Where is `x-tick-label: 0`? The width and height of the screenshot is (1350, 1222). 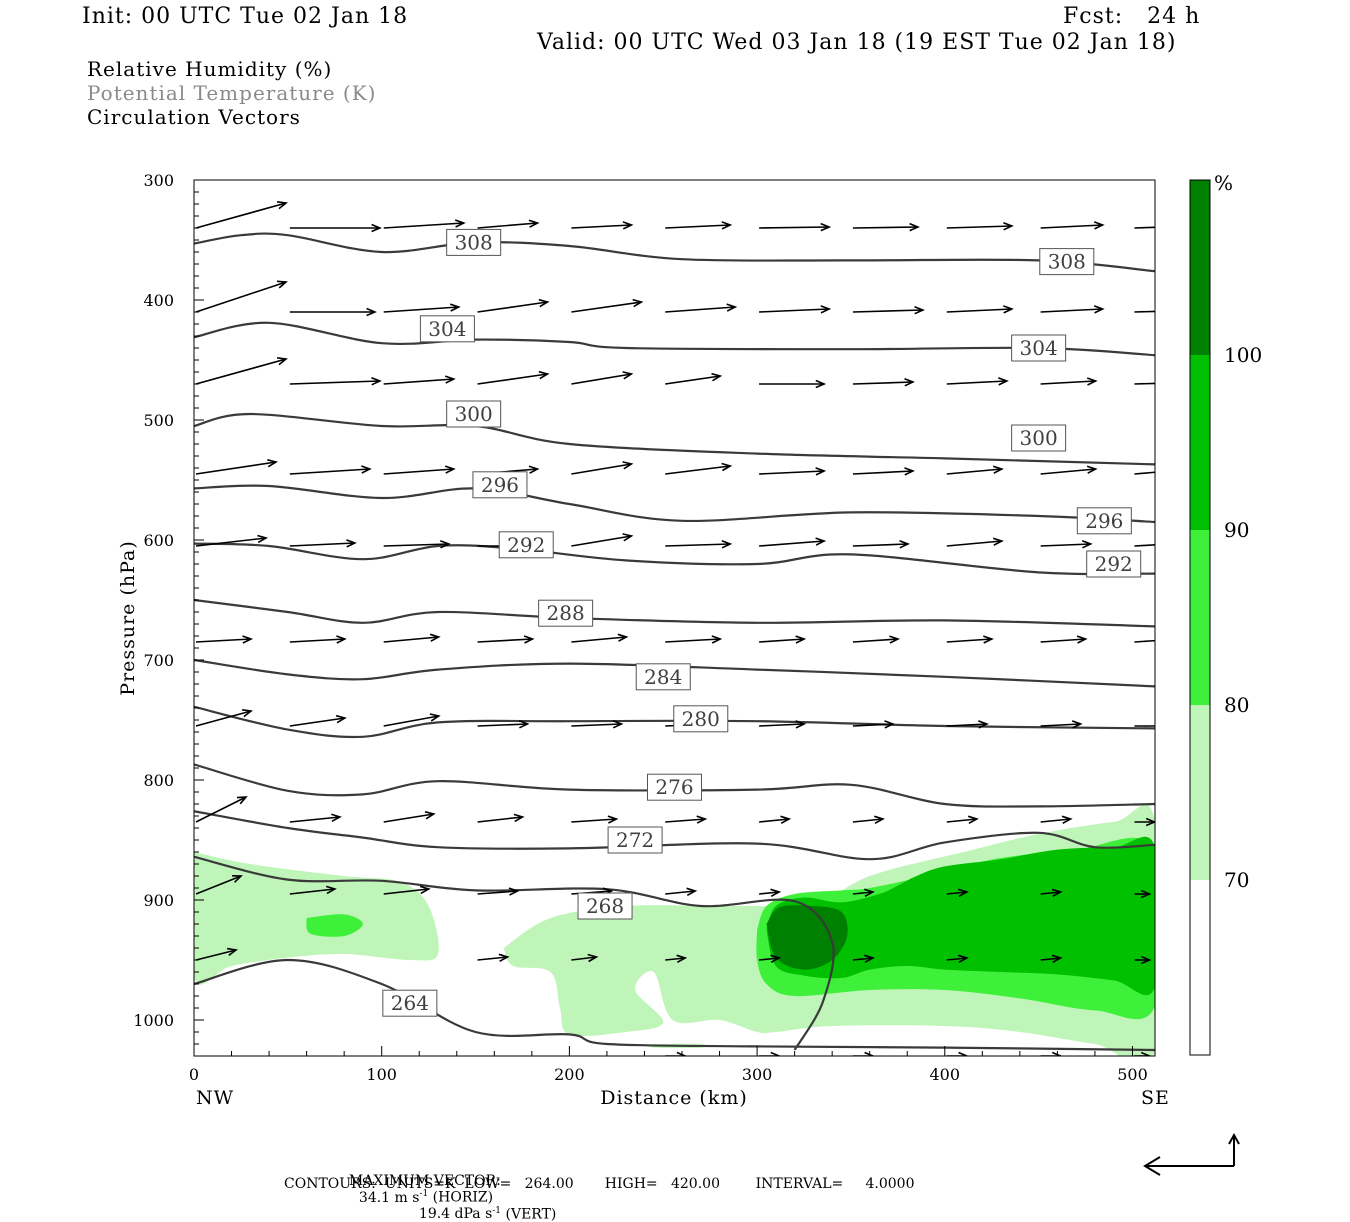 x-tick-label: 0 is located at coordinates (194, 1074).